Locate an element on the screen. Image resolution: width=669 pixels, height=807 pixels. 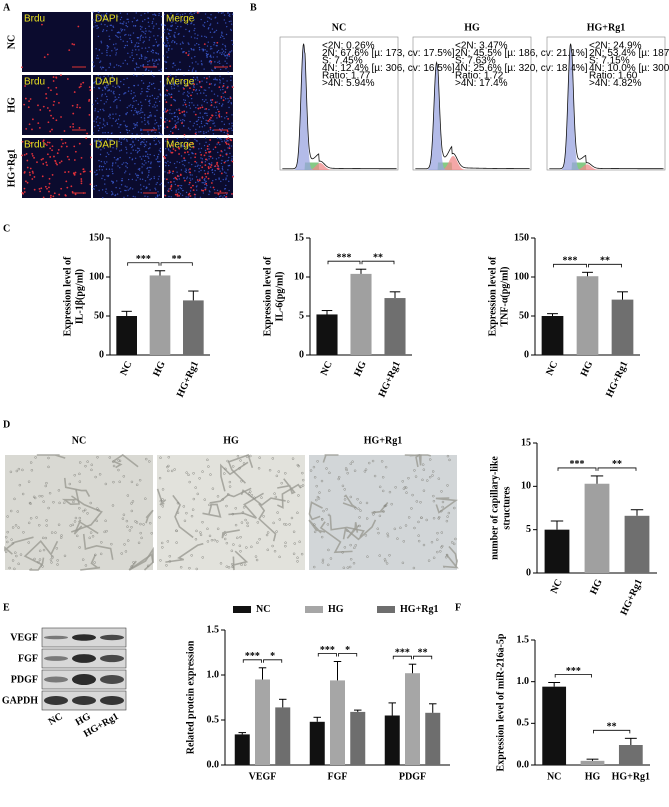
x-tick-label: HG is located at coordinates (587, 368).